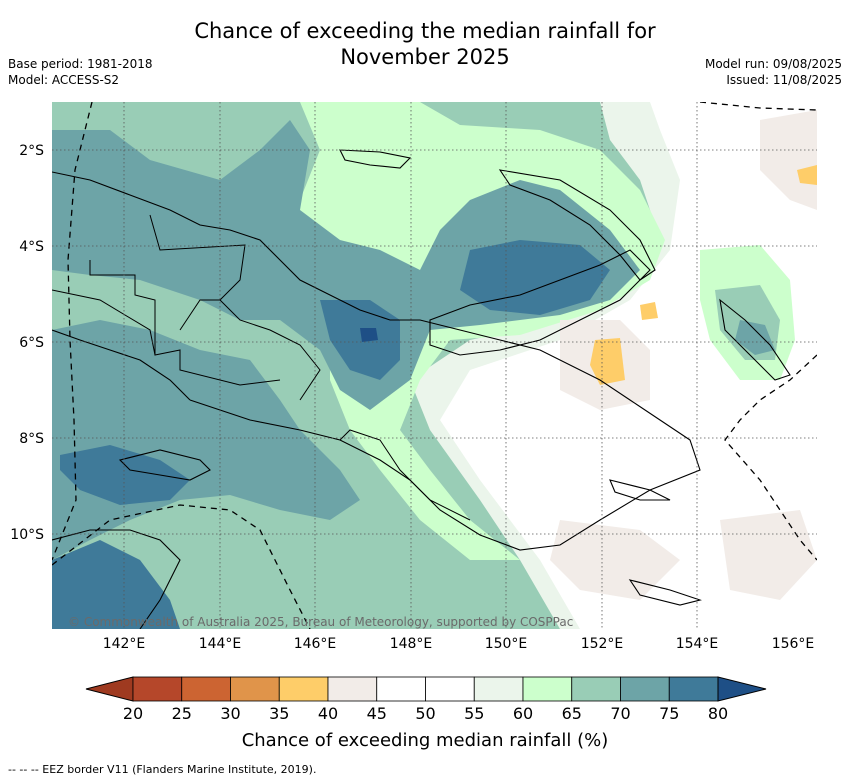  Describe the element at coordinates (620, 713) in the screenshot. I see `colorbar-tick-label: 70` at that location.